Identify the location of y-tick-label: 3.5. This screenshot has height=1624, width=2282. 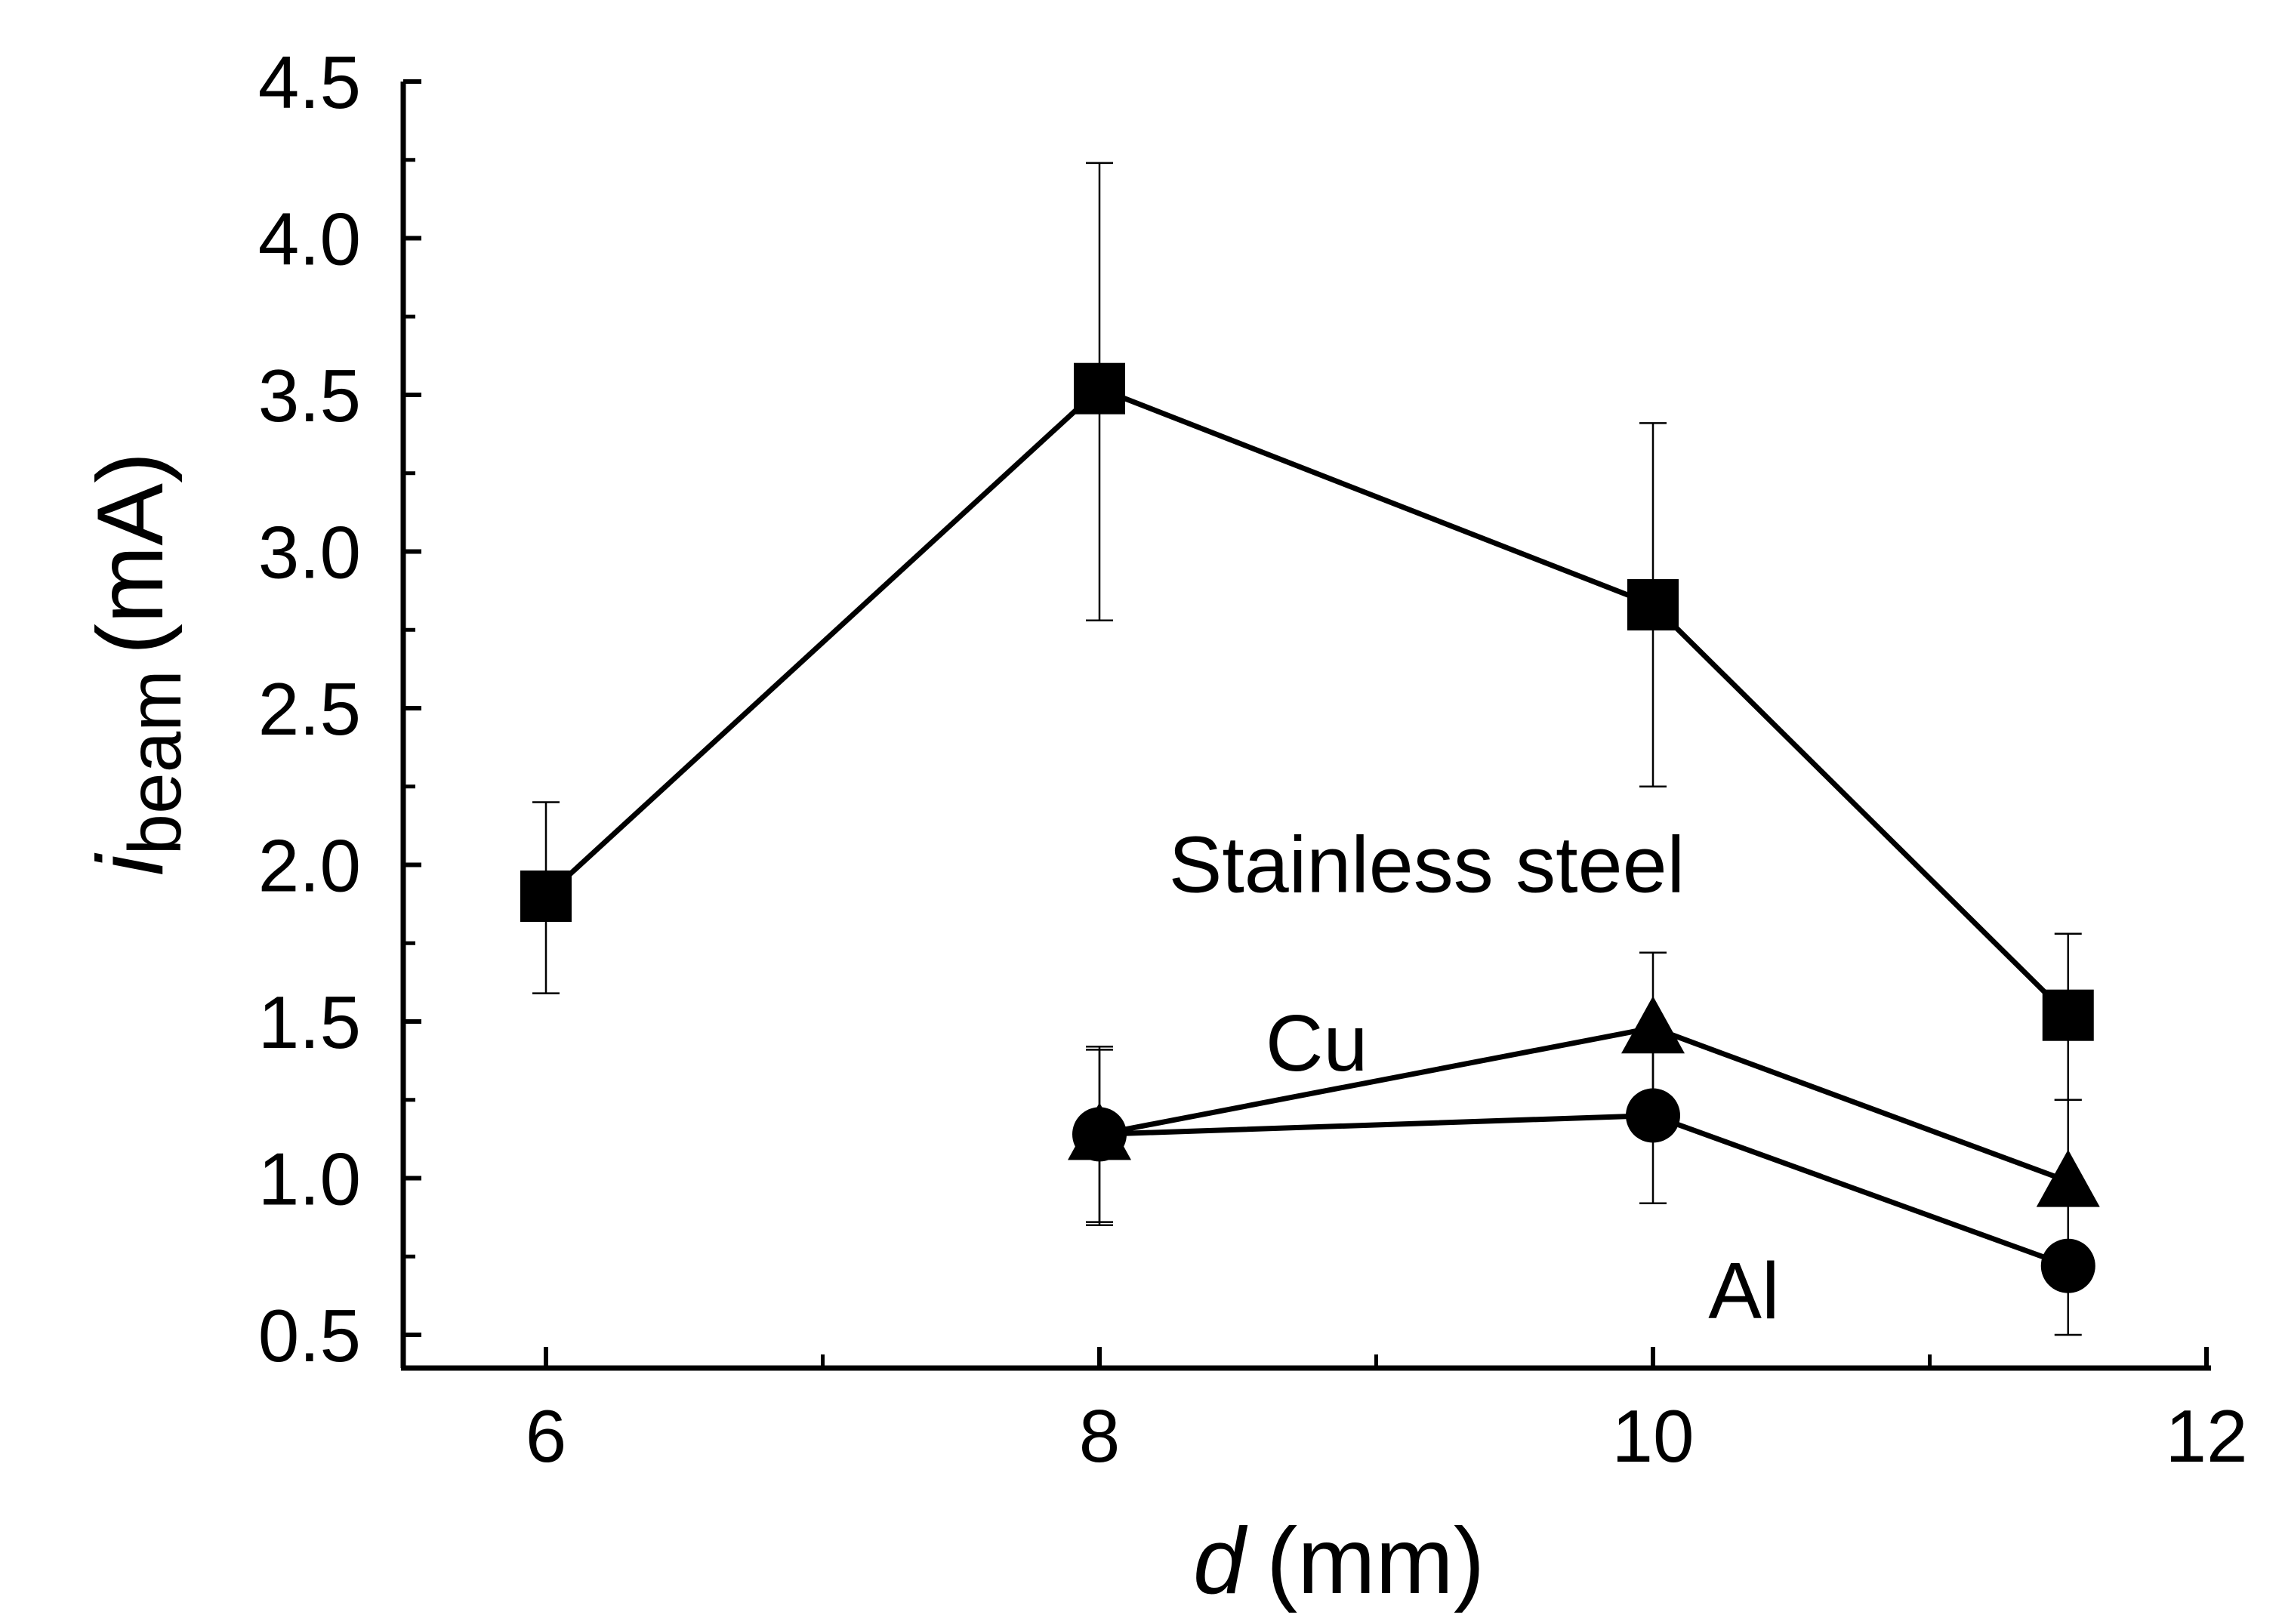
(309, 396).